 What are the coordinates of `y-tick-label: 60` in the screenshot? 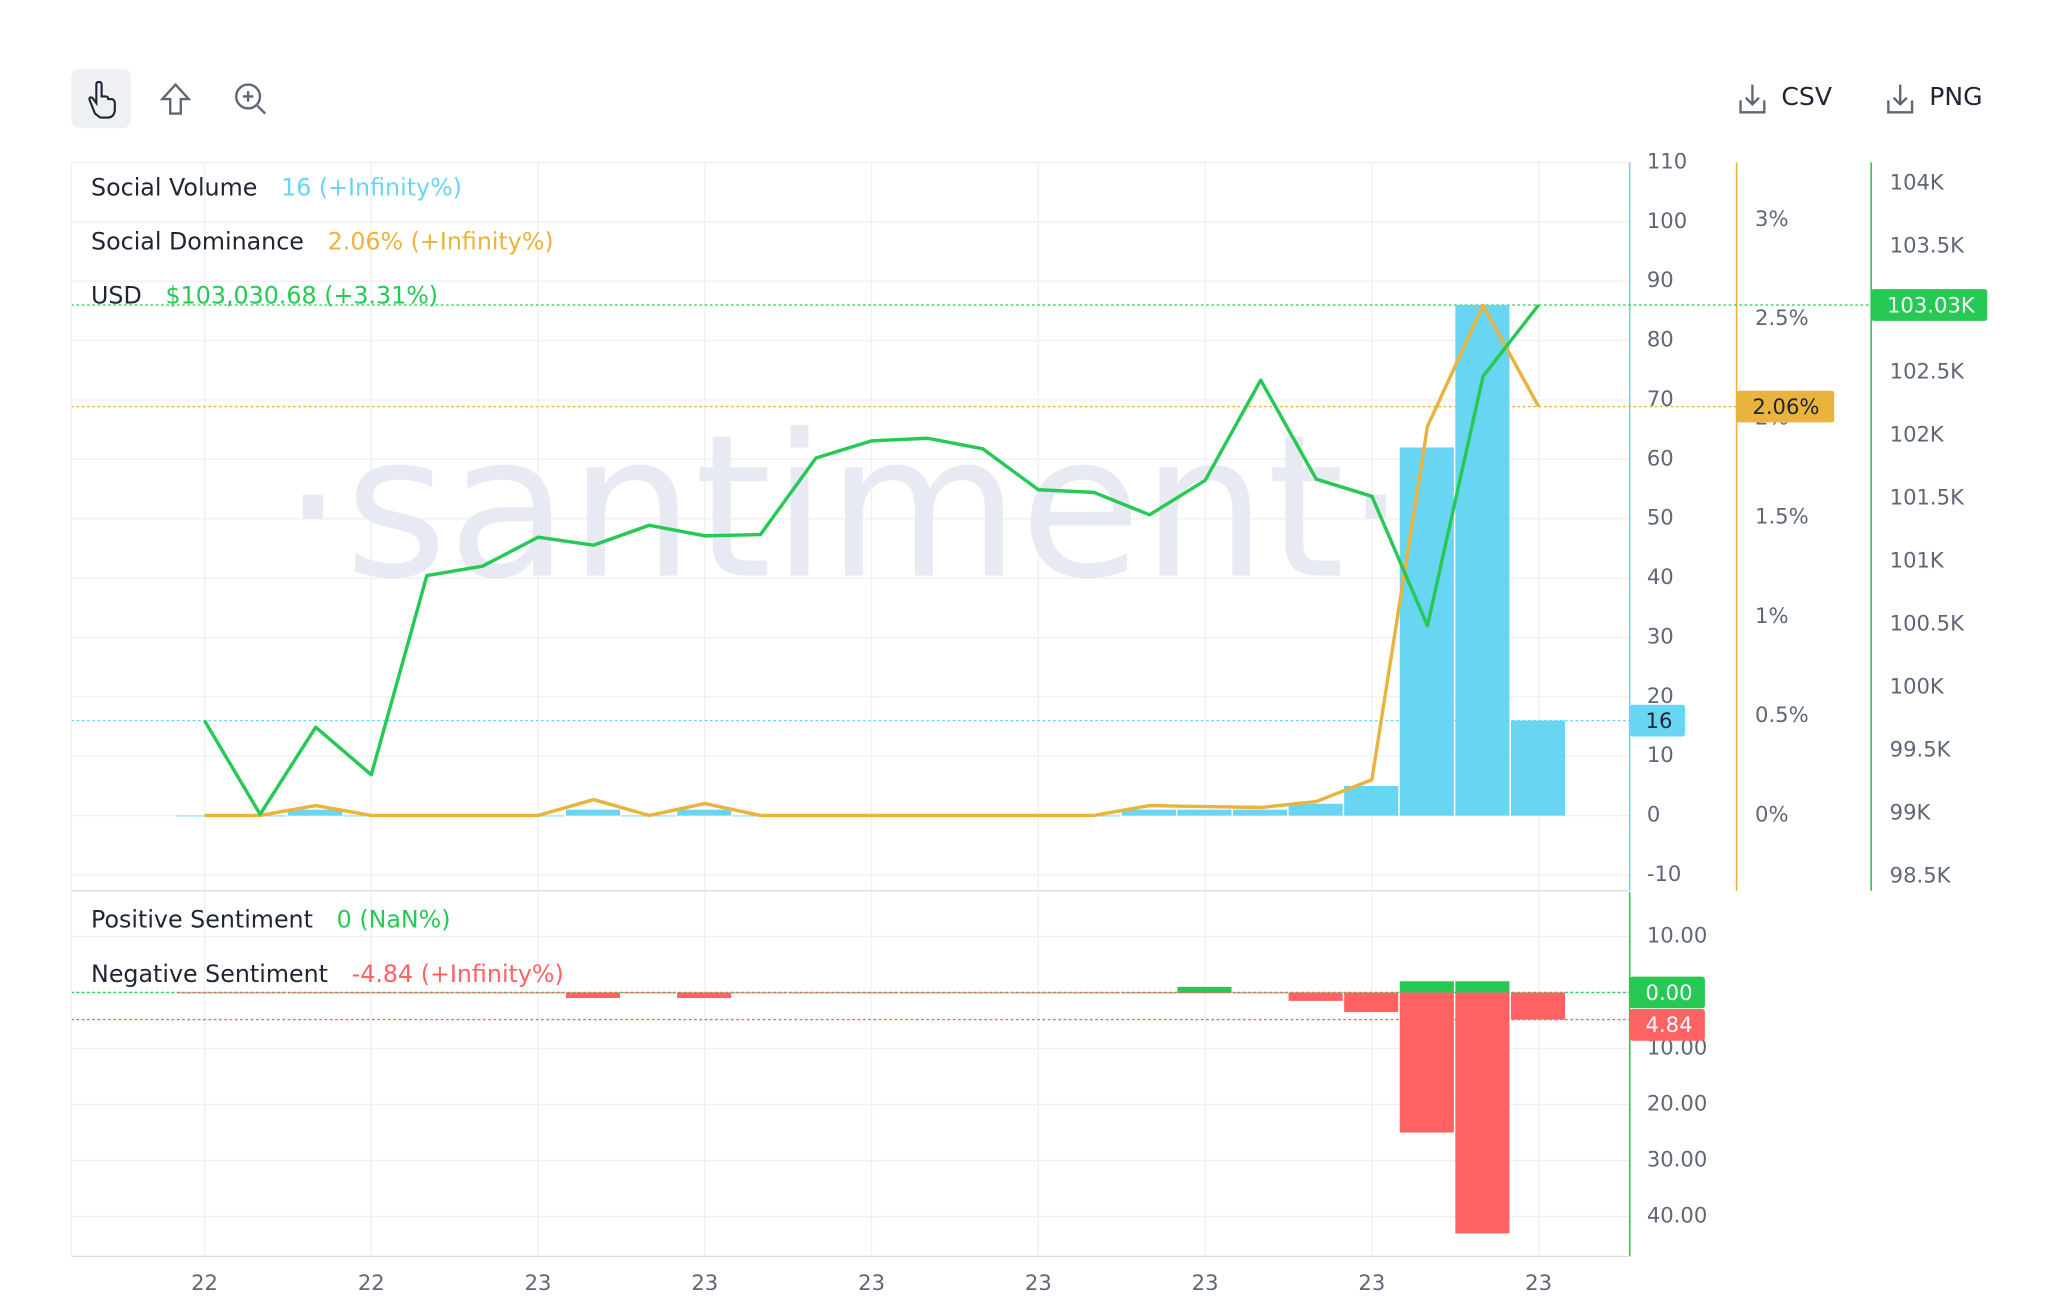 It's located at (1660, 457).